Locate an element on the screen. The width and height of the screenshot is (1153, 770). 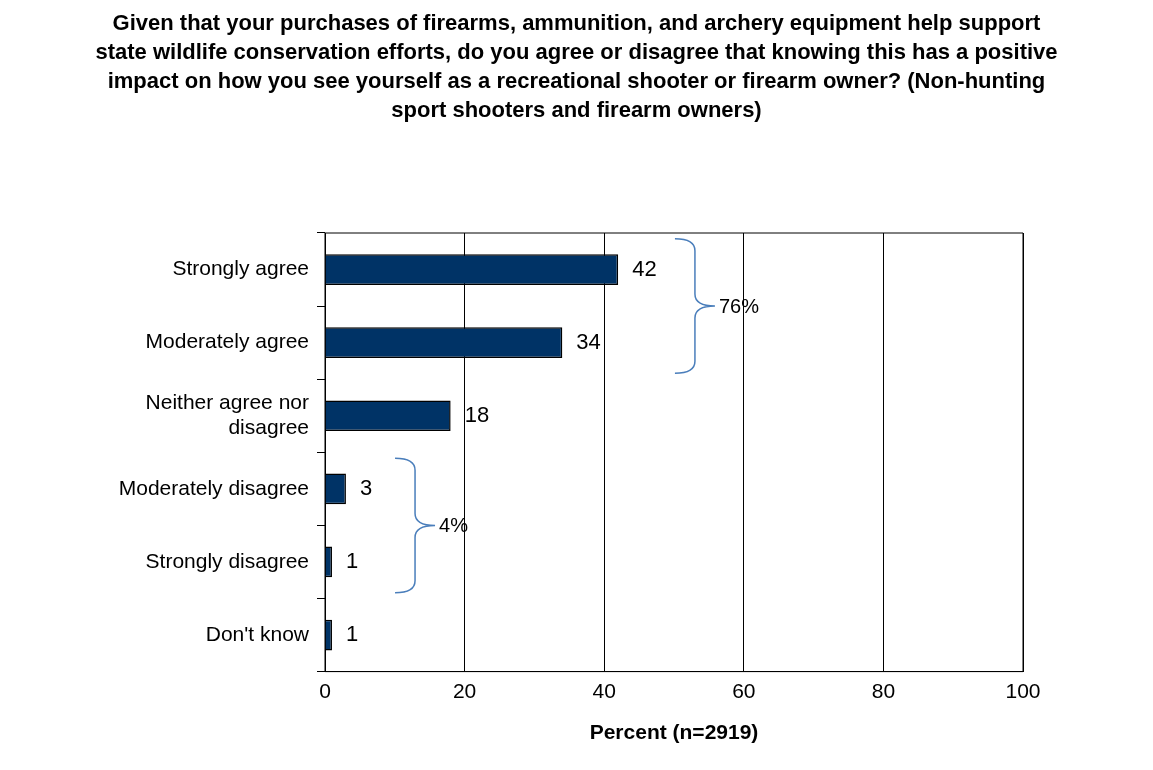
data-label: 34 is located at coordinates (588, 341).